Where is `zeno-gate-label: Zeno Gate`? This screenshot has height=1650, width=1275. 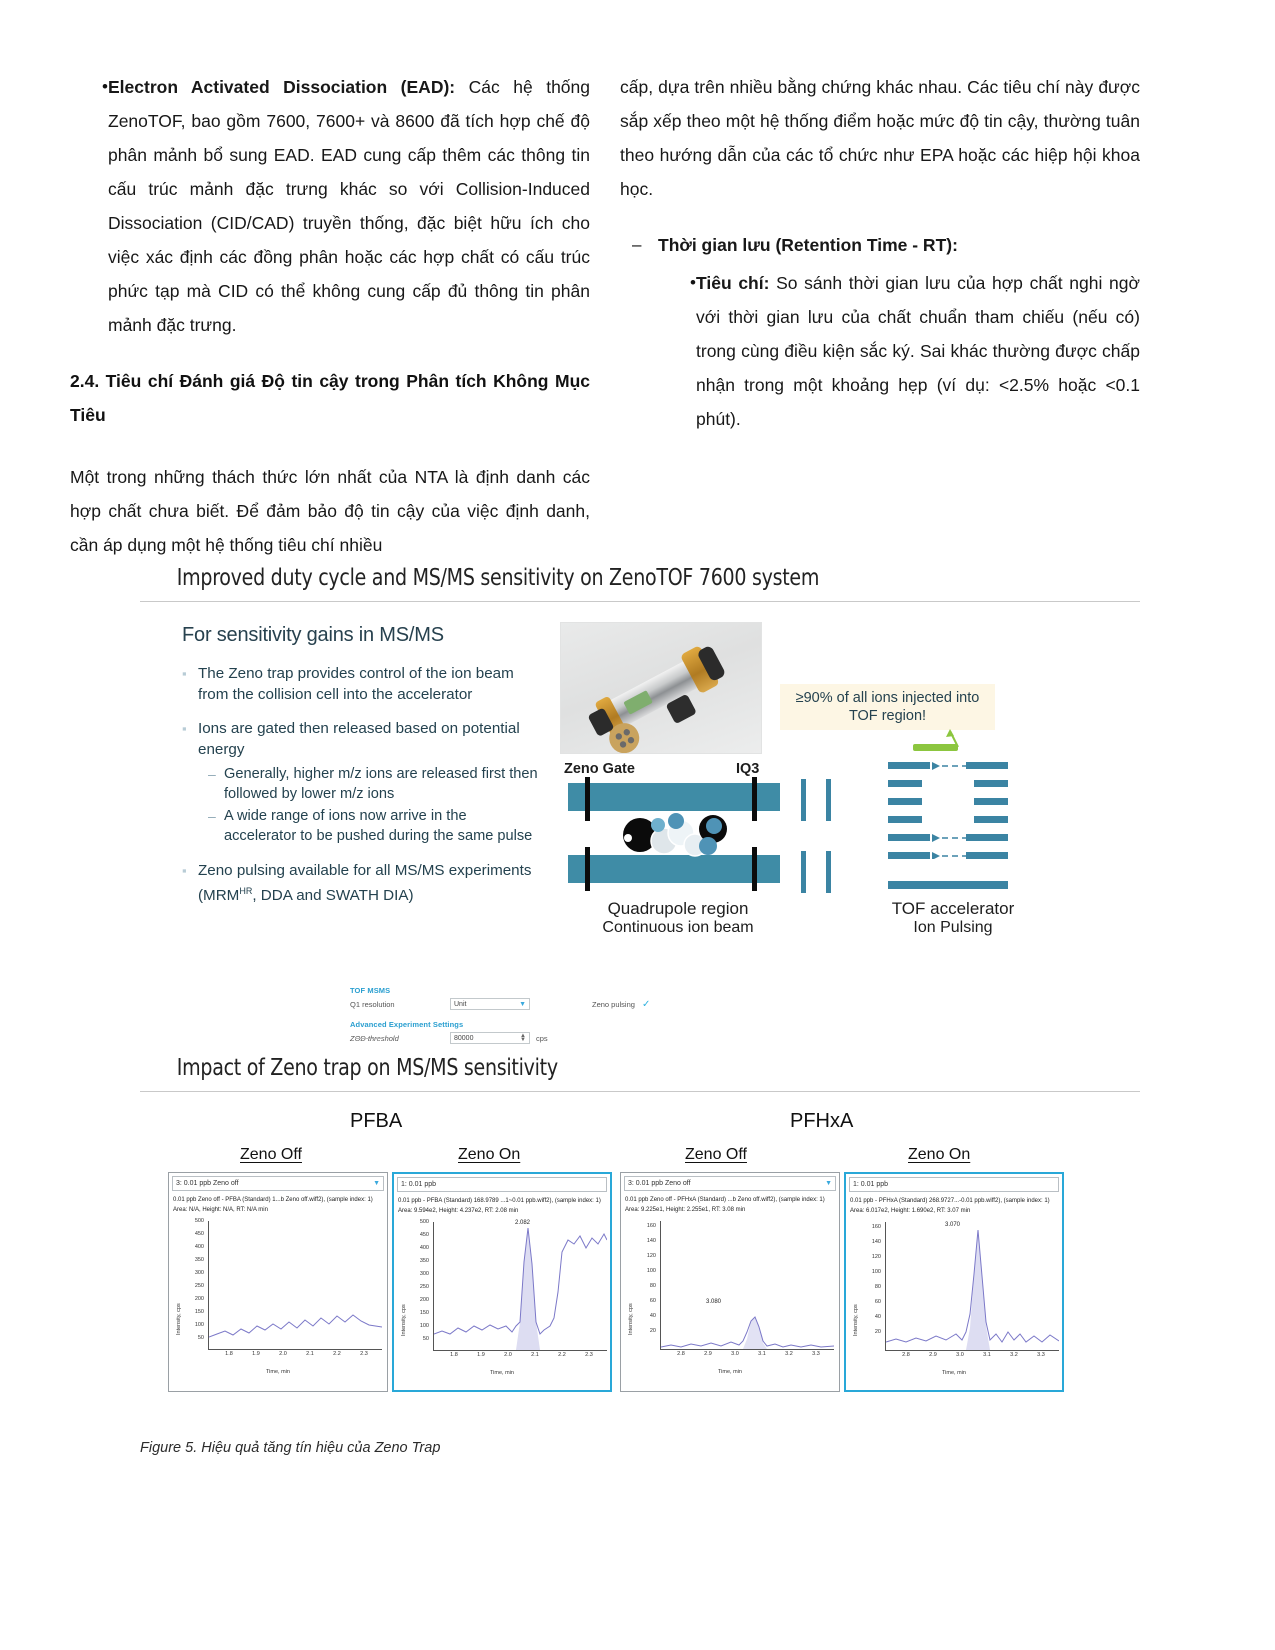 zeno-gate-label: Zeno Gate is located at coordinates (599, 769).